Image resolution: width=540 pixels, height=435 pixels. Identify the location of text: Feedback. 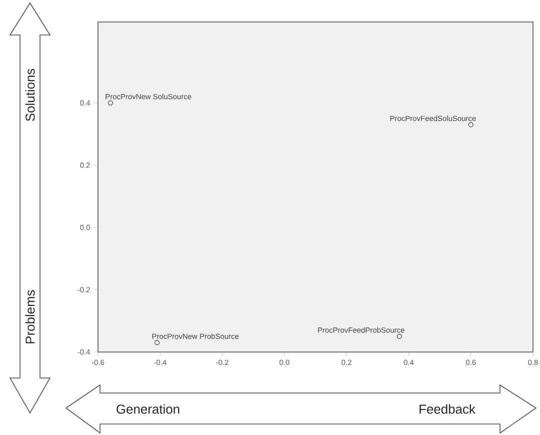
(448, 409).